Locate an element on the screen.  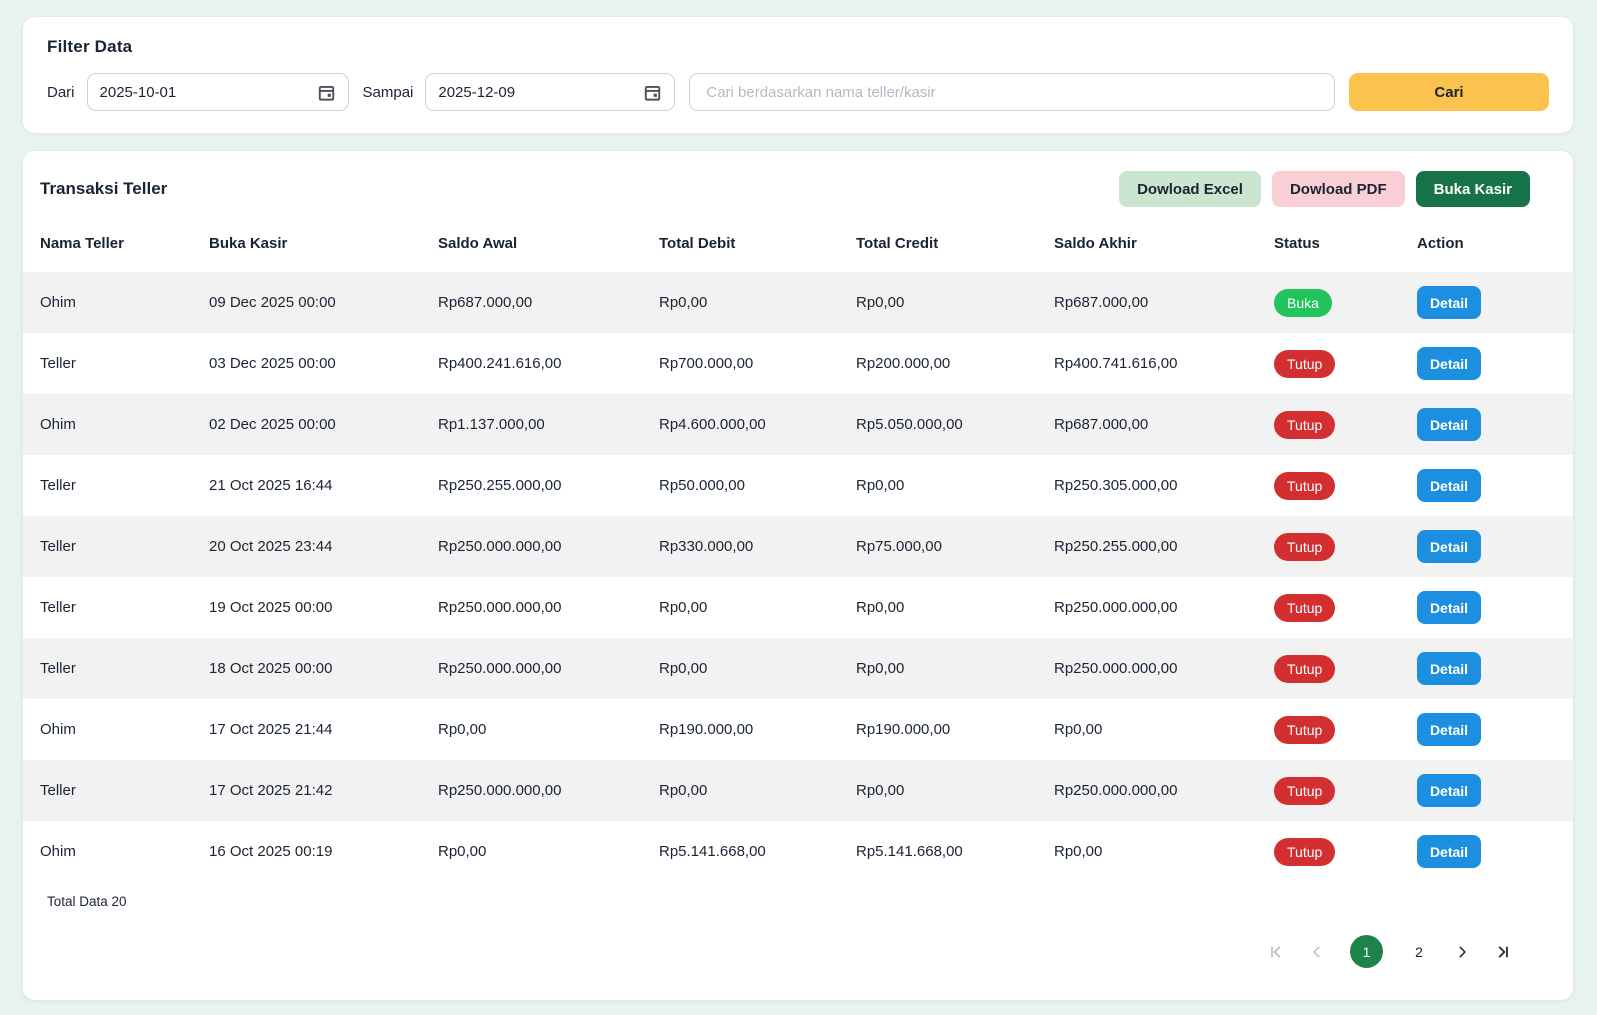
cell-buka-kasir: 09 Dec 2025 00:00 is located at coordinates (272, 302).